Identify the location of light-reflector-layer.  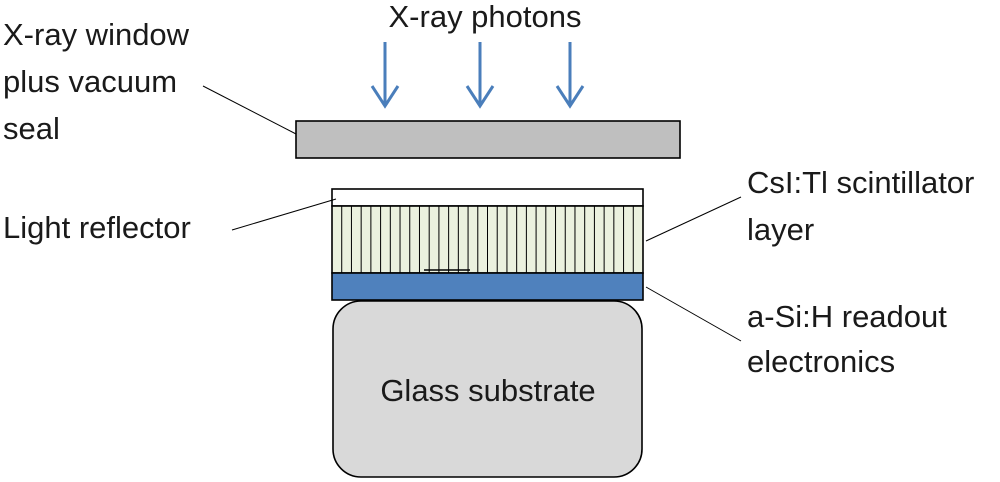
(487, 197).